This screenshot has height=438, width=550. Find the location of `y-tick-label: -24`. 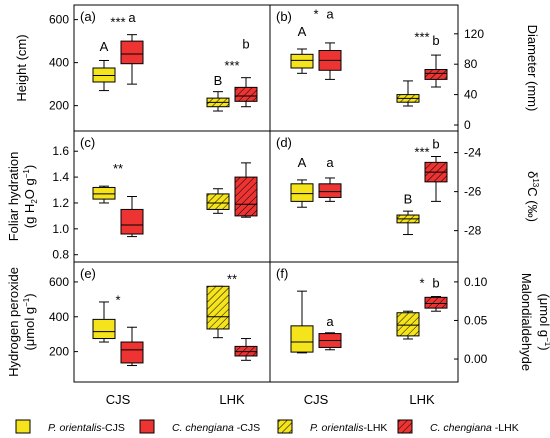

y-tick-label: -24 is located at coordinates (473, 153).